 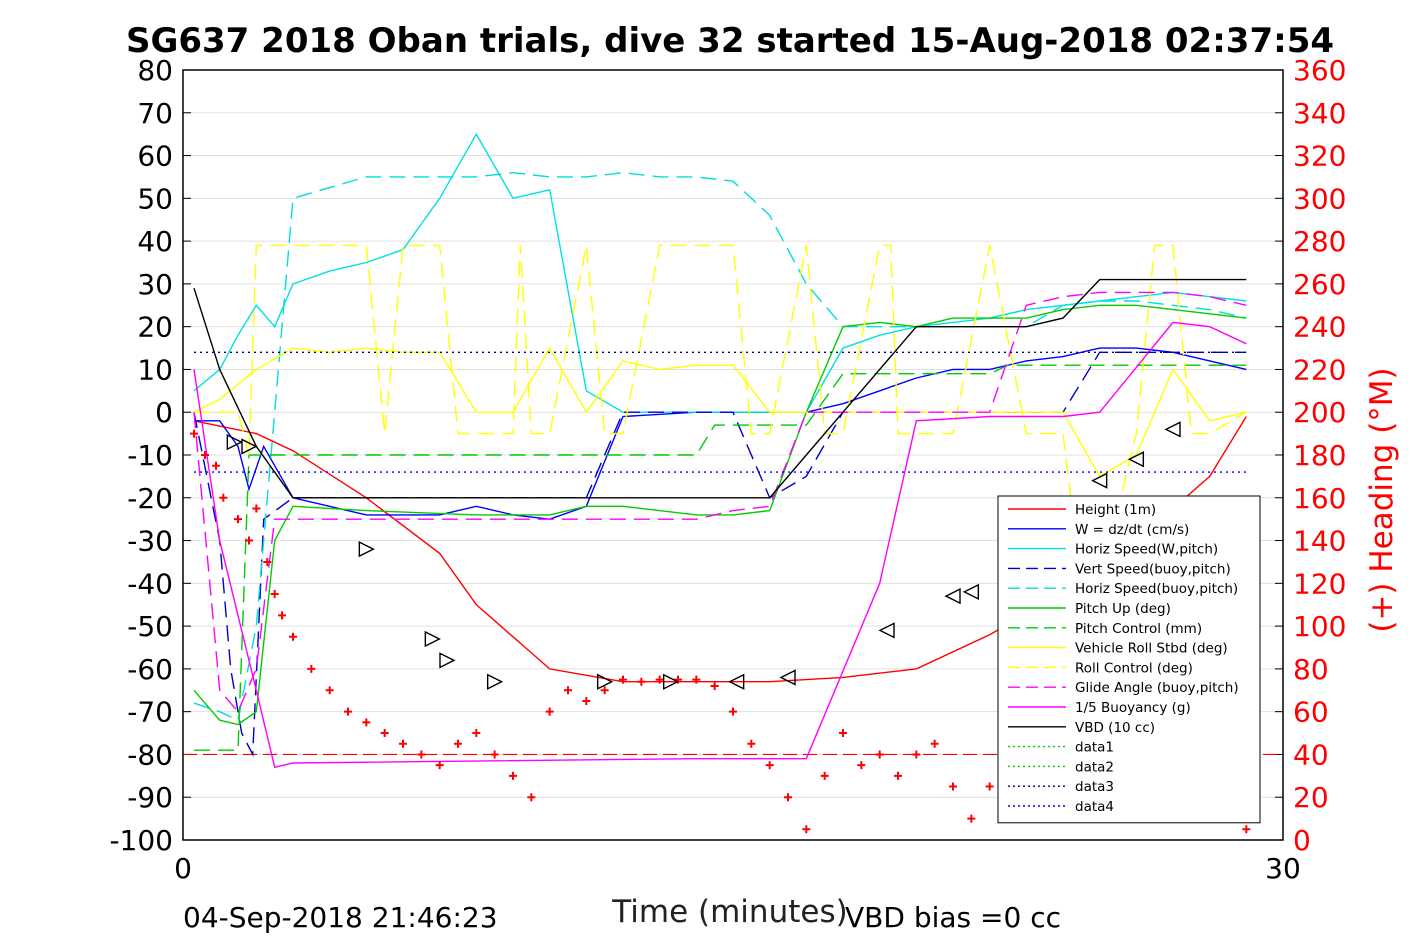 What do you see at coordinates (1115, 728) in the screenshot?
I see `legend-label: VBD (10 cc)` at bounding box center [1115, 728].